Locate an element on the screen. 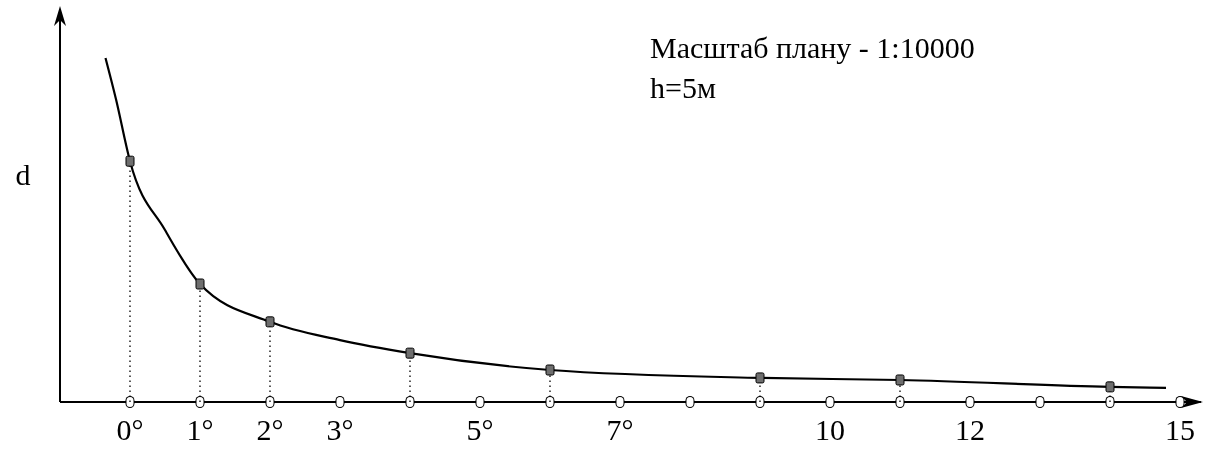  x-tick-label: 3° is located at coordinates (340, 429).